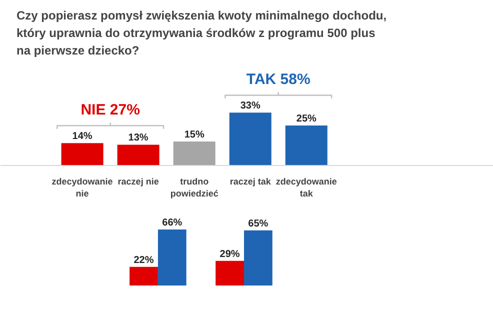 Image resolution: width=493 pixels, height=333 pixels. What do you see at coordinates (82, 136) in the screenshot?
I see `data-label: 14%` at bounding box center [82, 136].